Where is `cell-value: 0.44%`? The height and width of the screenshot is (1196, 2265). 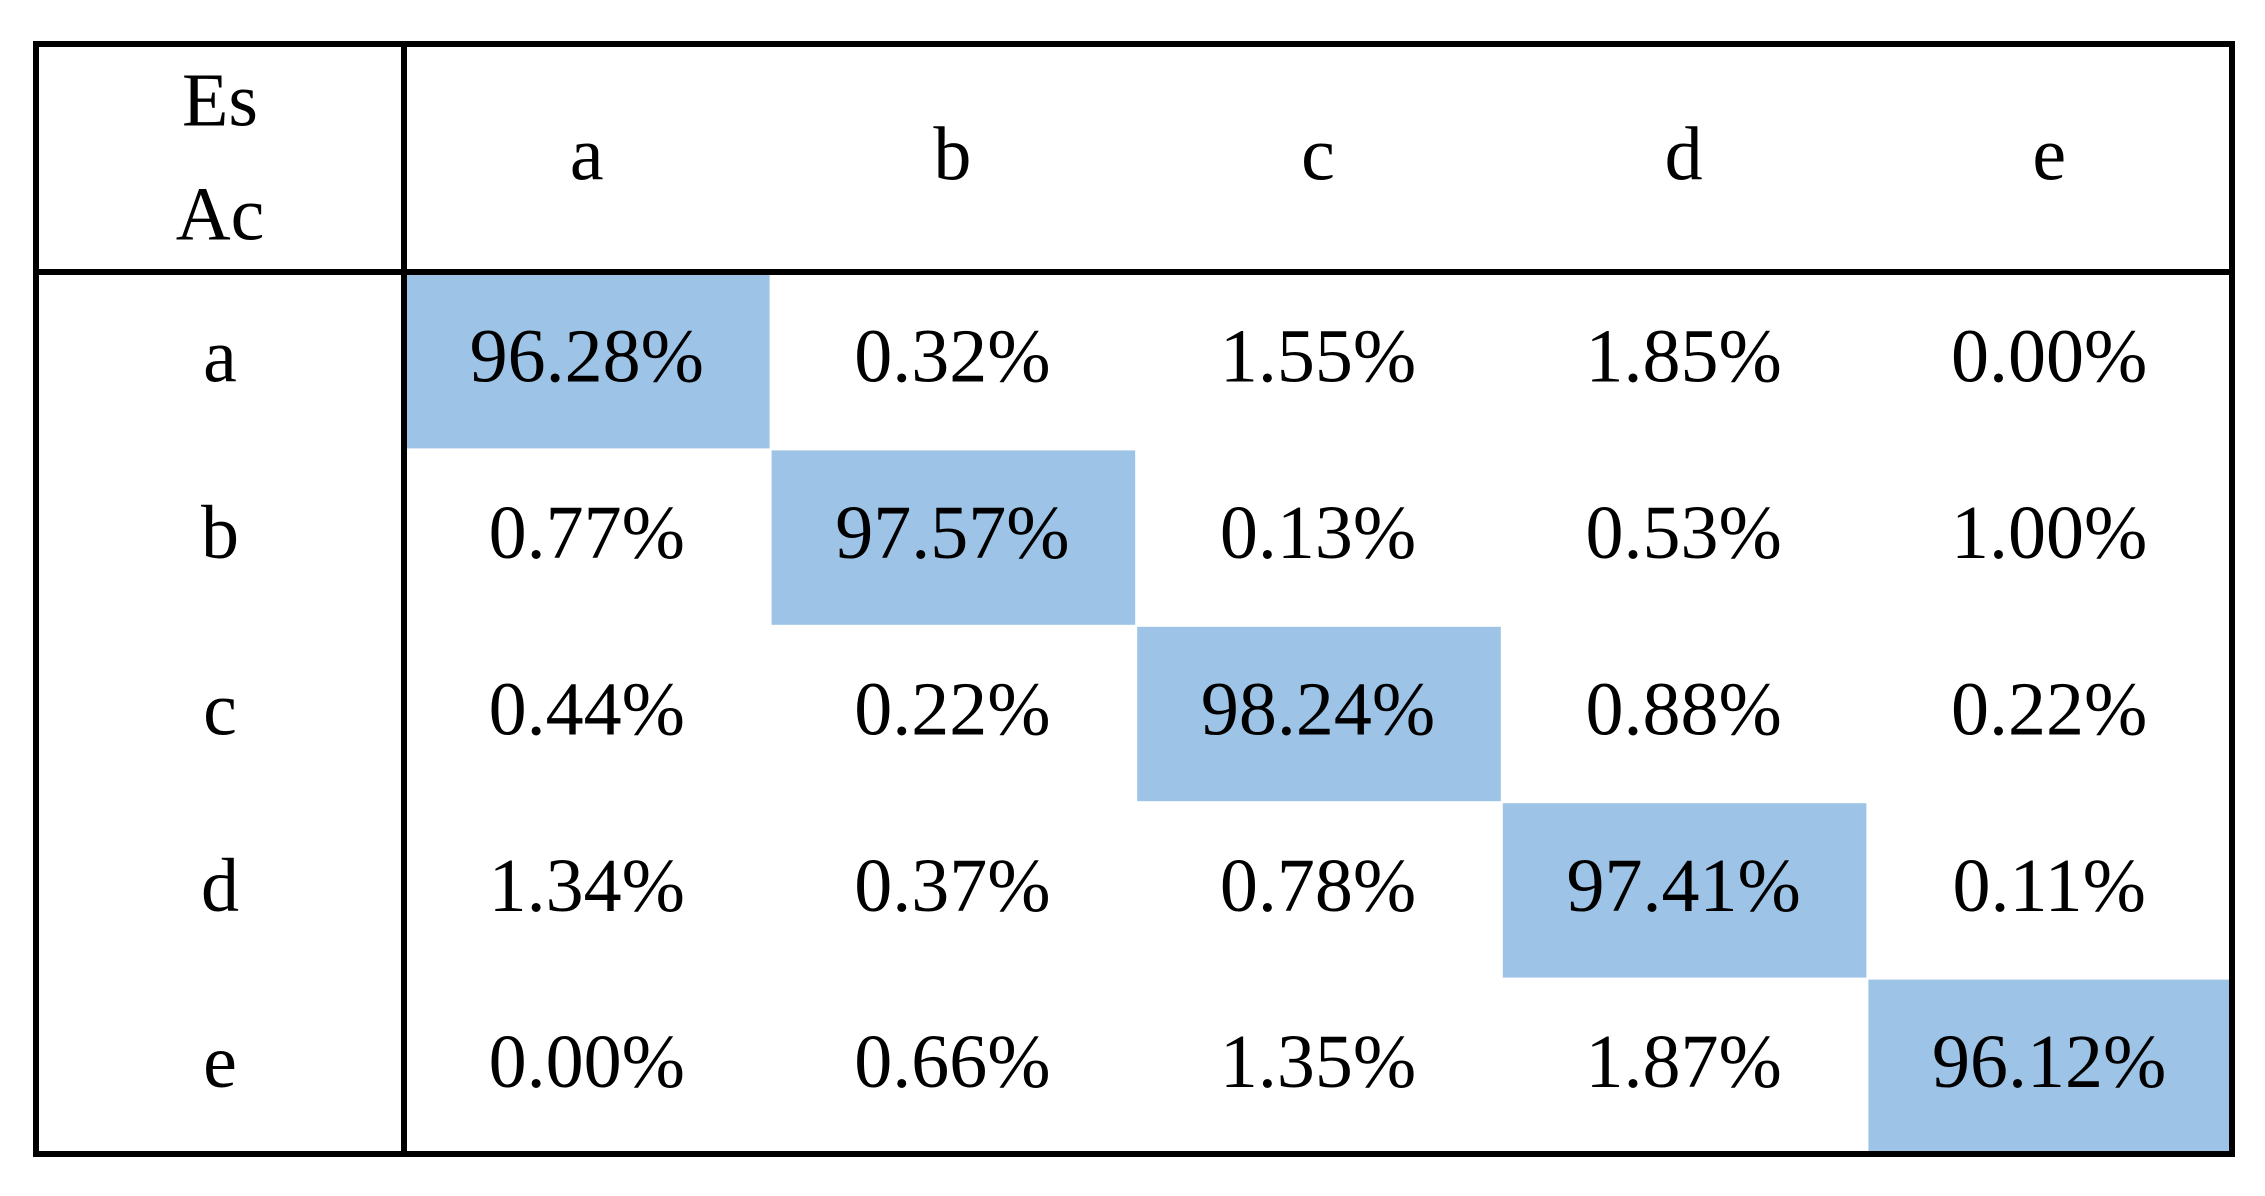 cell-value: 0.44% is located at coordinates (587, 709).